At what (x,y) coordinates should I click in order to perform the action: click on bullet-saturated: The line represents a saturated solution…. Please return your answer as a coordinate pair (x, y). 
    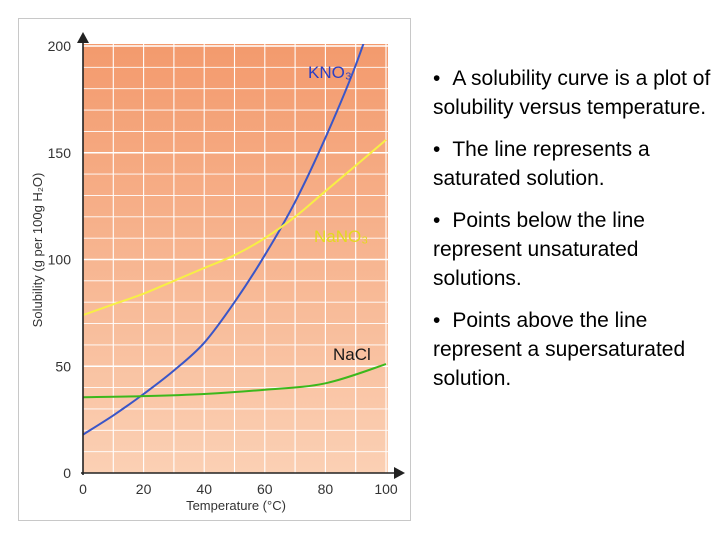
    Looking at the image, I should click on (574, 164).